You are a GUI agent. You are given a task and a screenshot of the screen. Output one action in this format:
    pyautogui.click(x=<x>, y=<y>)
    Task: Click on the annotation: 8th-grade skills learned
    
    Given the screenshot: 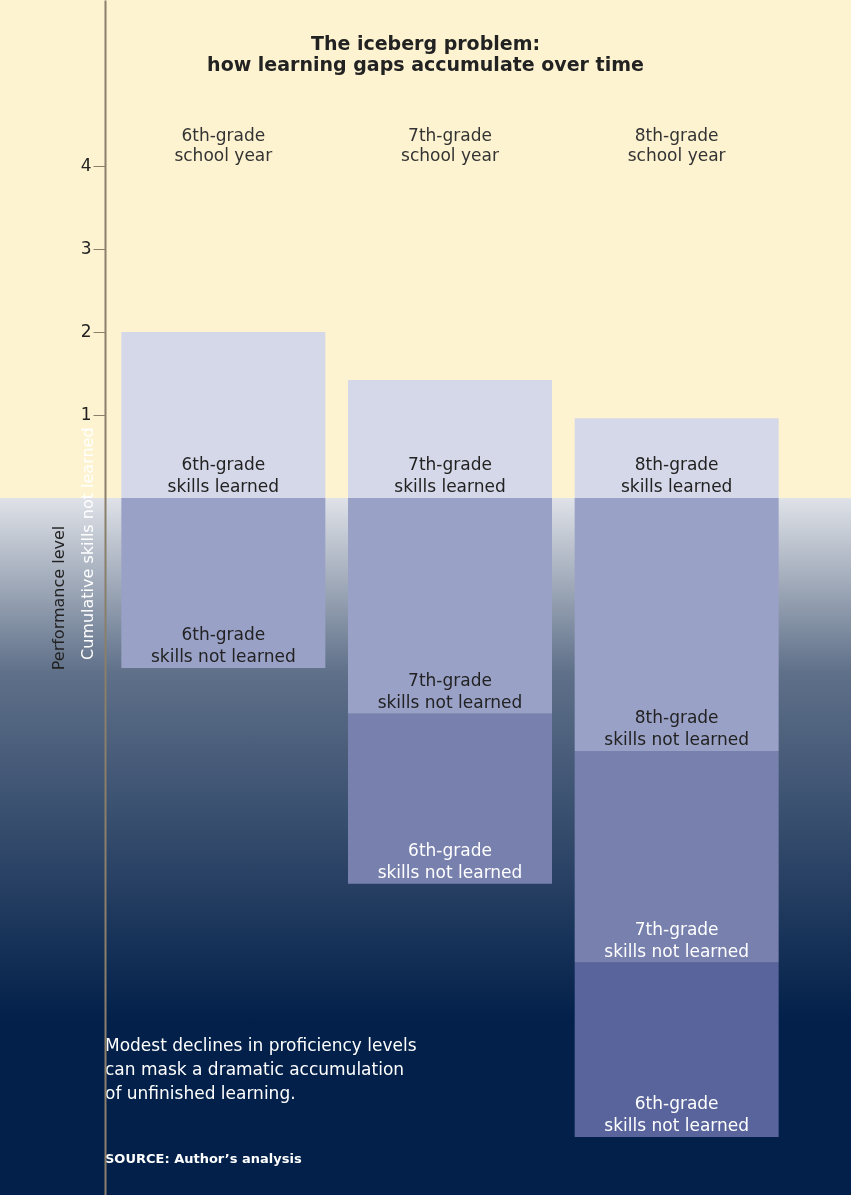 What is the action you would take?
    pyautogui.click(x=676, y=474)
    